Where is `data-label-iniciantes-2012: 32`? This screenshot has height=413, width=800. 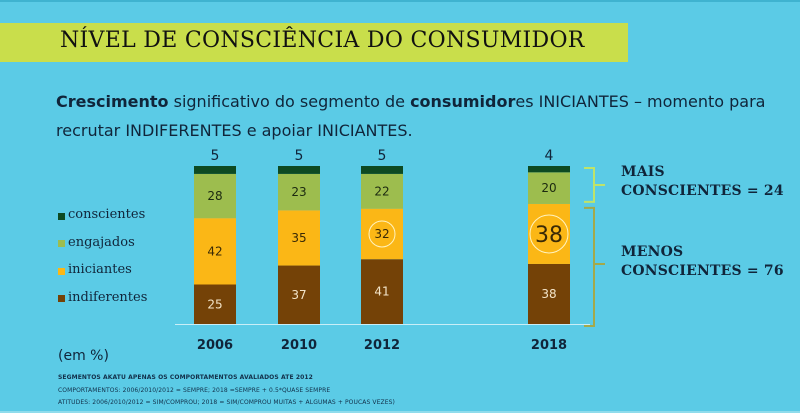 data-label-iniciantes-2012: 32 is located at coordinates (381, 234).